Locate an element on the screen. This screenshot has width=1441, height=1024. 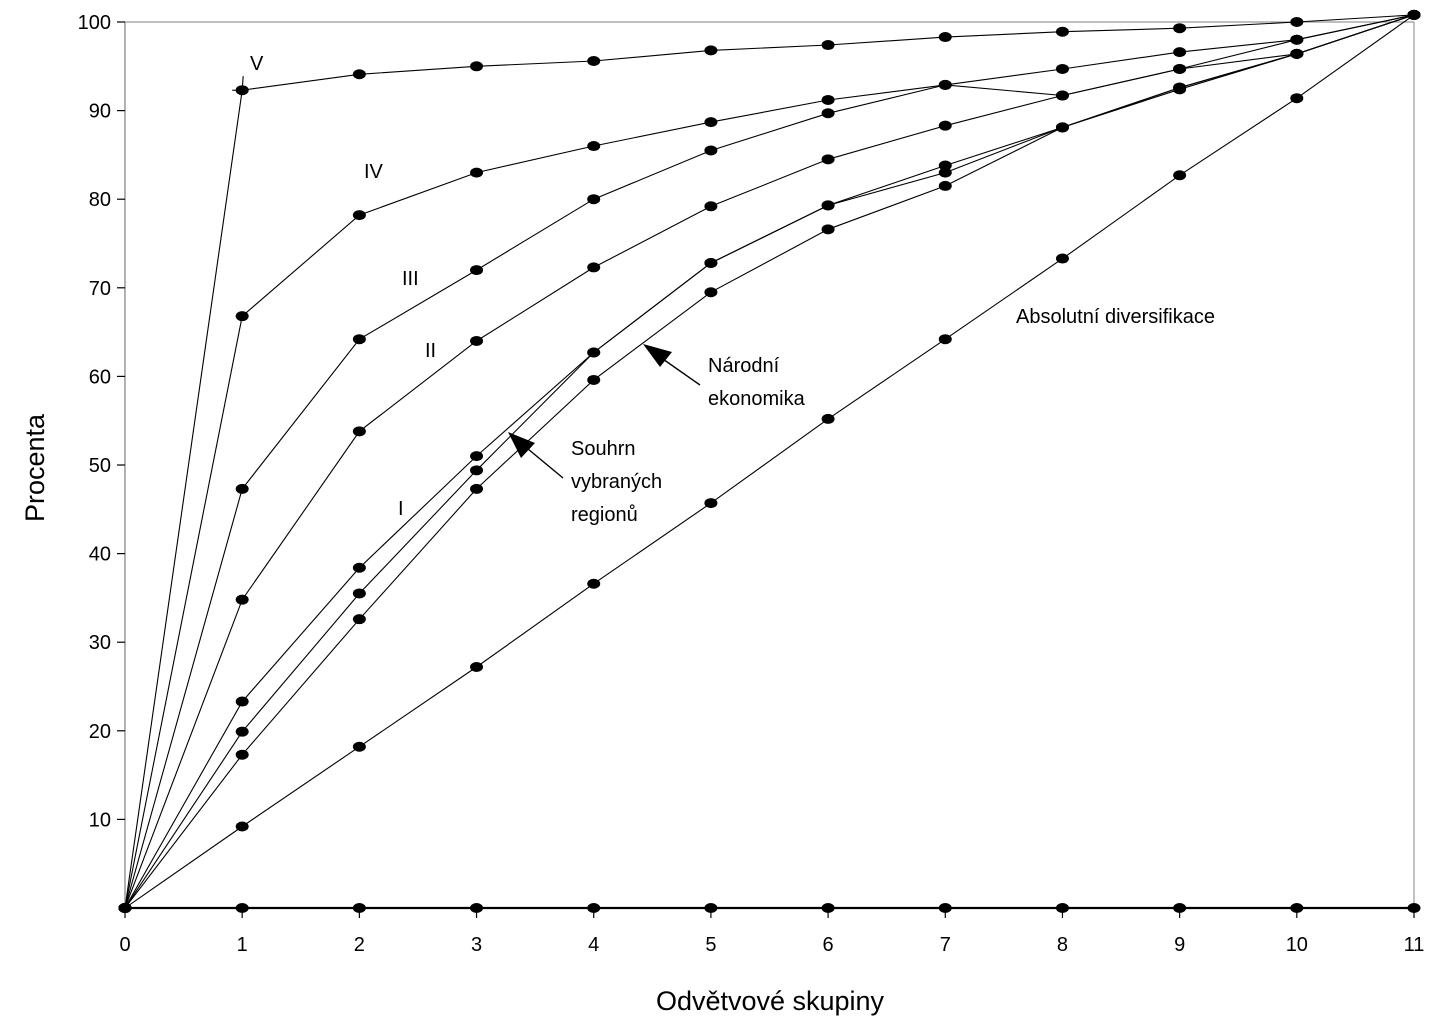
y-tick-label: 40 is located at coordinates (100, 555).